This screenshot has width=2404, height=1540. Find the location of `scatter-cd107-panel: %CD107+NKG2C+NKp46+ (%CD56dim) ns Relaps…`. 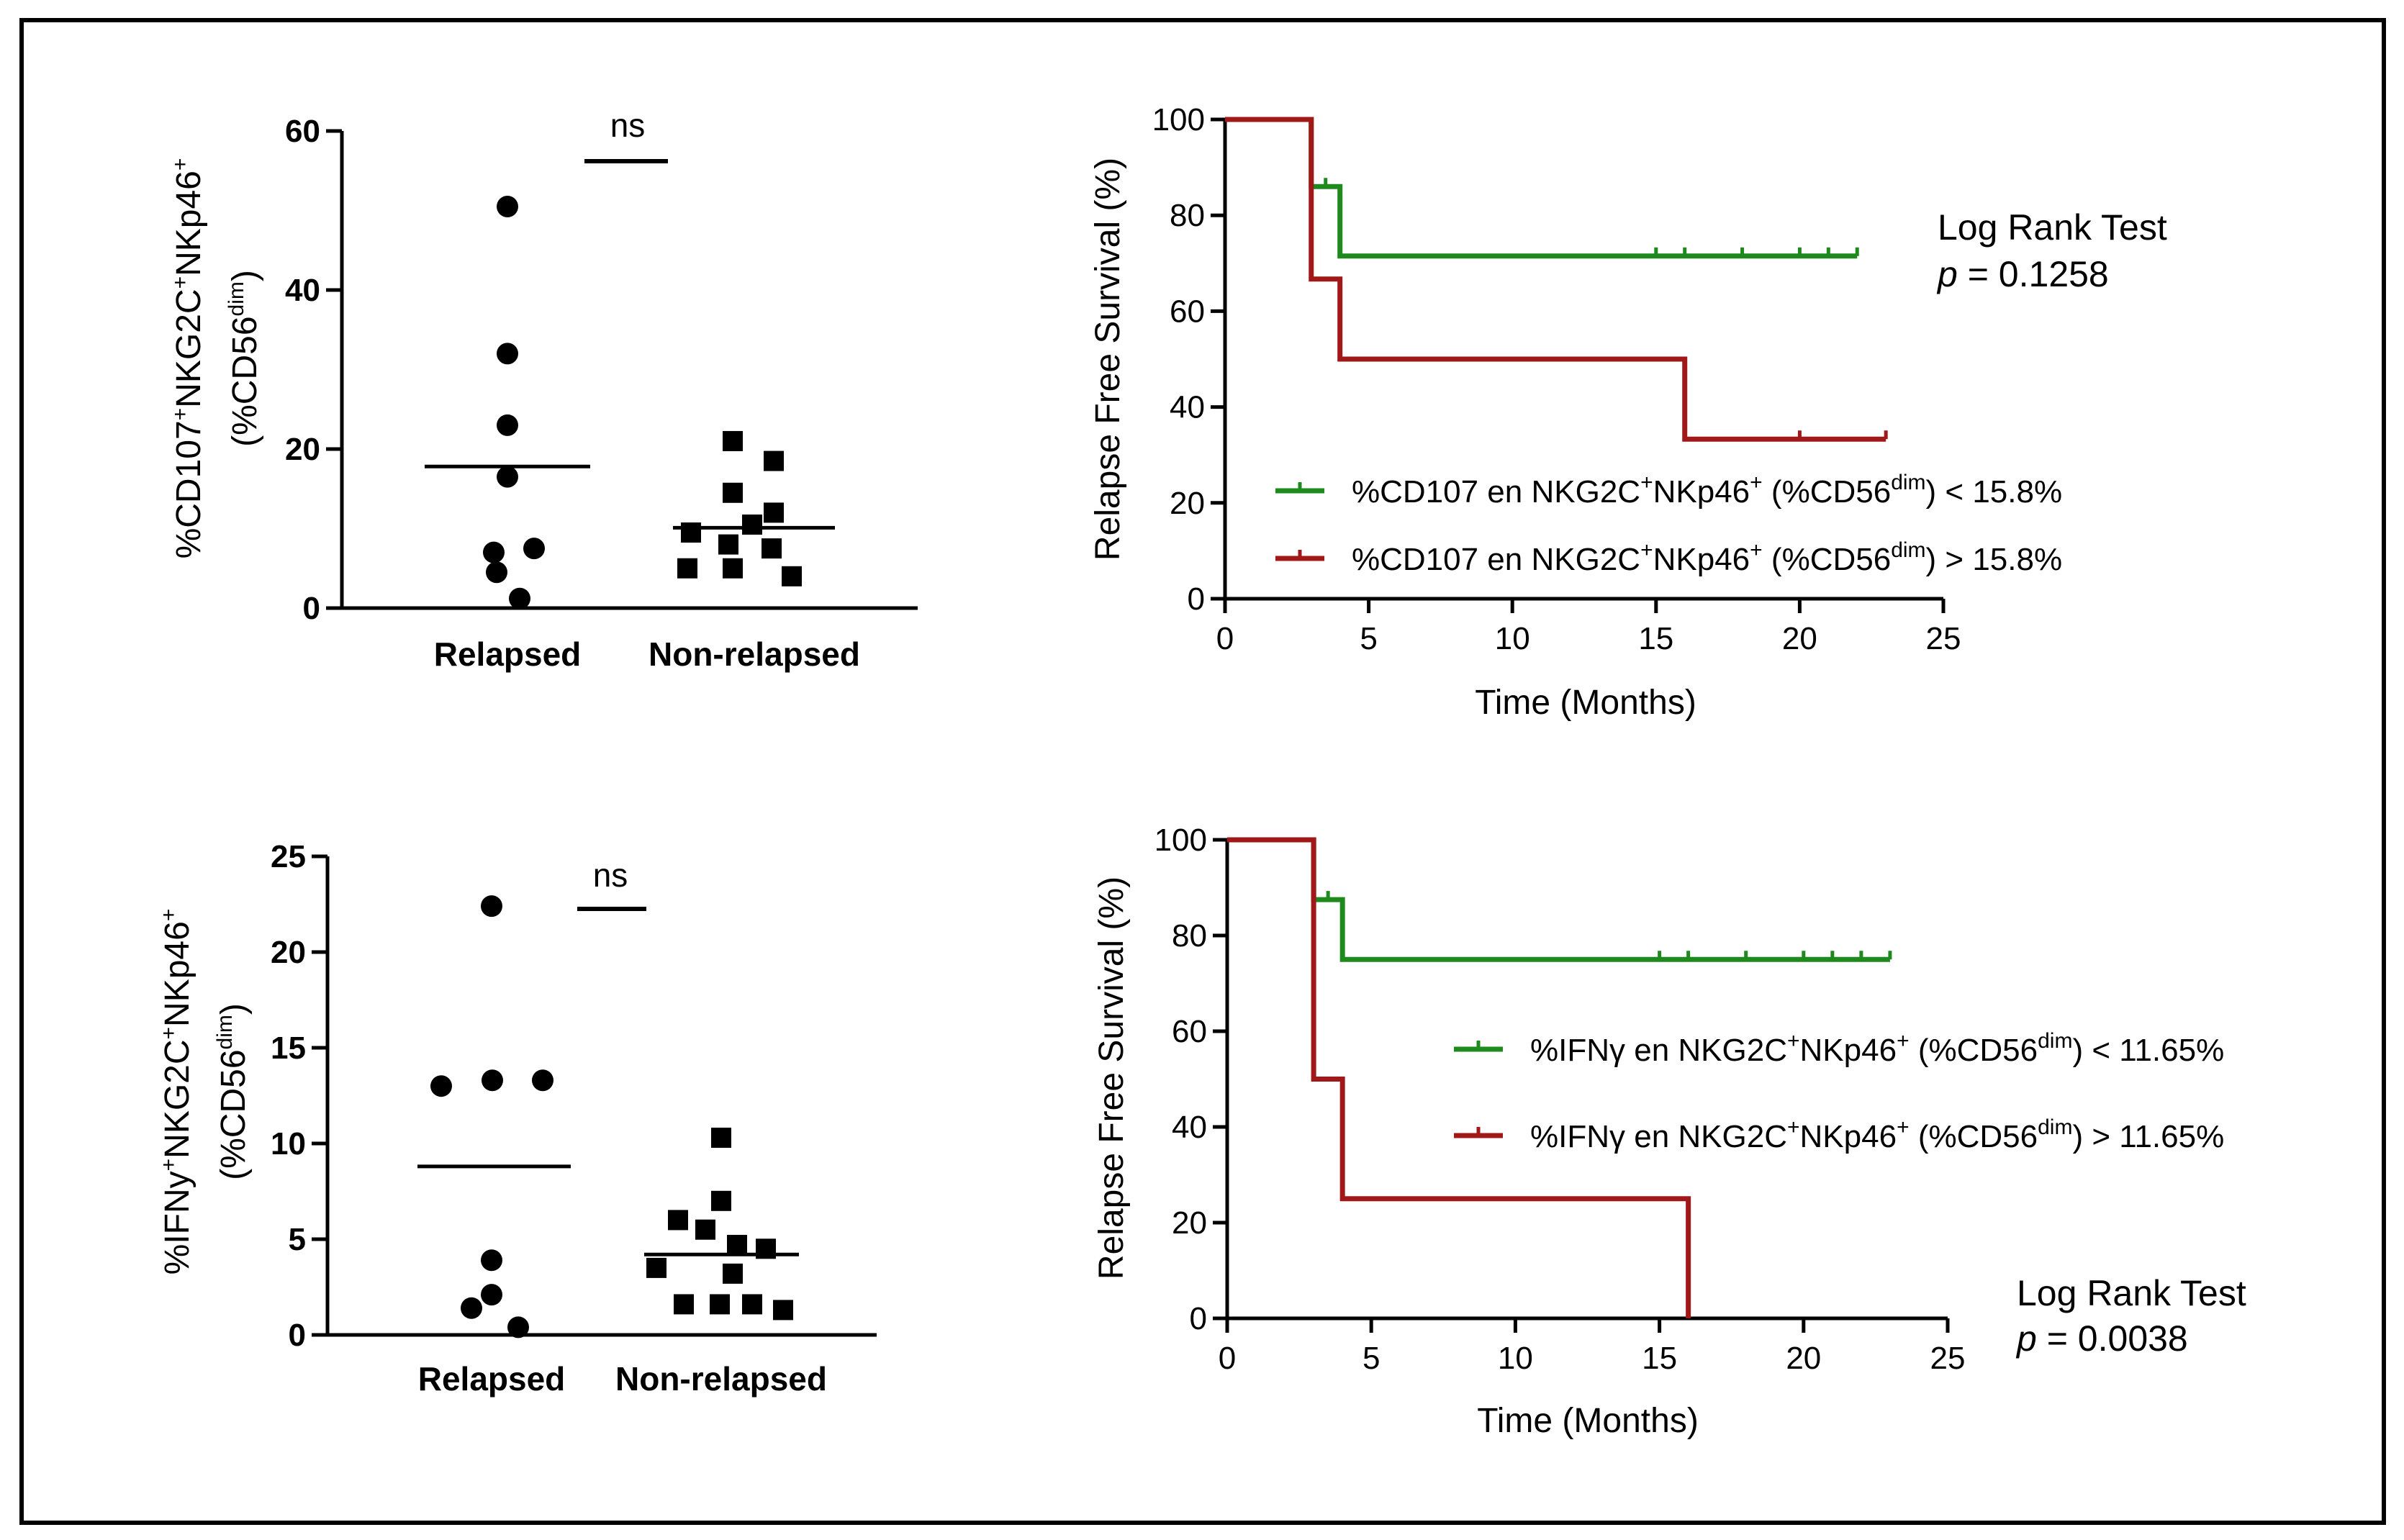

scatter-cd107-panel: %CD107+NKG2C+NKp46+ (%CD56dim) ns Relaps… is located at coordinates (543, 390).